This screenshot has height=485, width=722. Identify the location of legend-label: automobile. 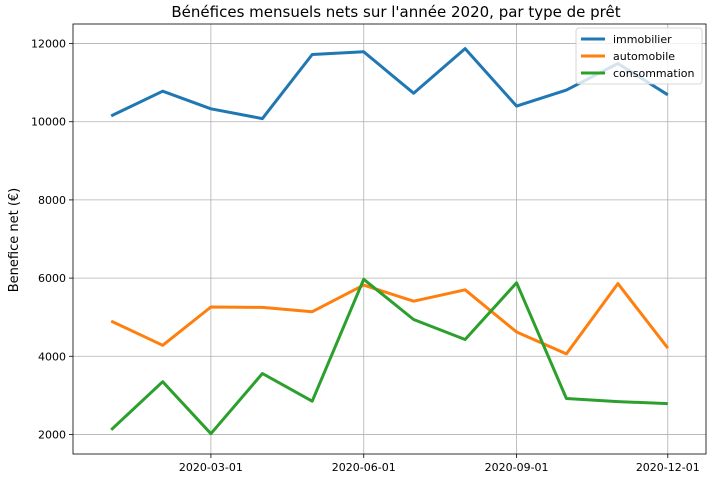
(644, 56).